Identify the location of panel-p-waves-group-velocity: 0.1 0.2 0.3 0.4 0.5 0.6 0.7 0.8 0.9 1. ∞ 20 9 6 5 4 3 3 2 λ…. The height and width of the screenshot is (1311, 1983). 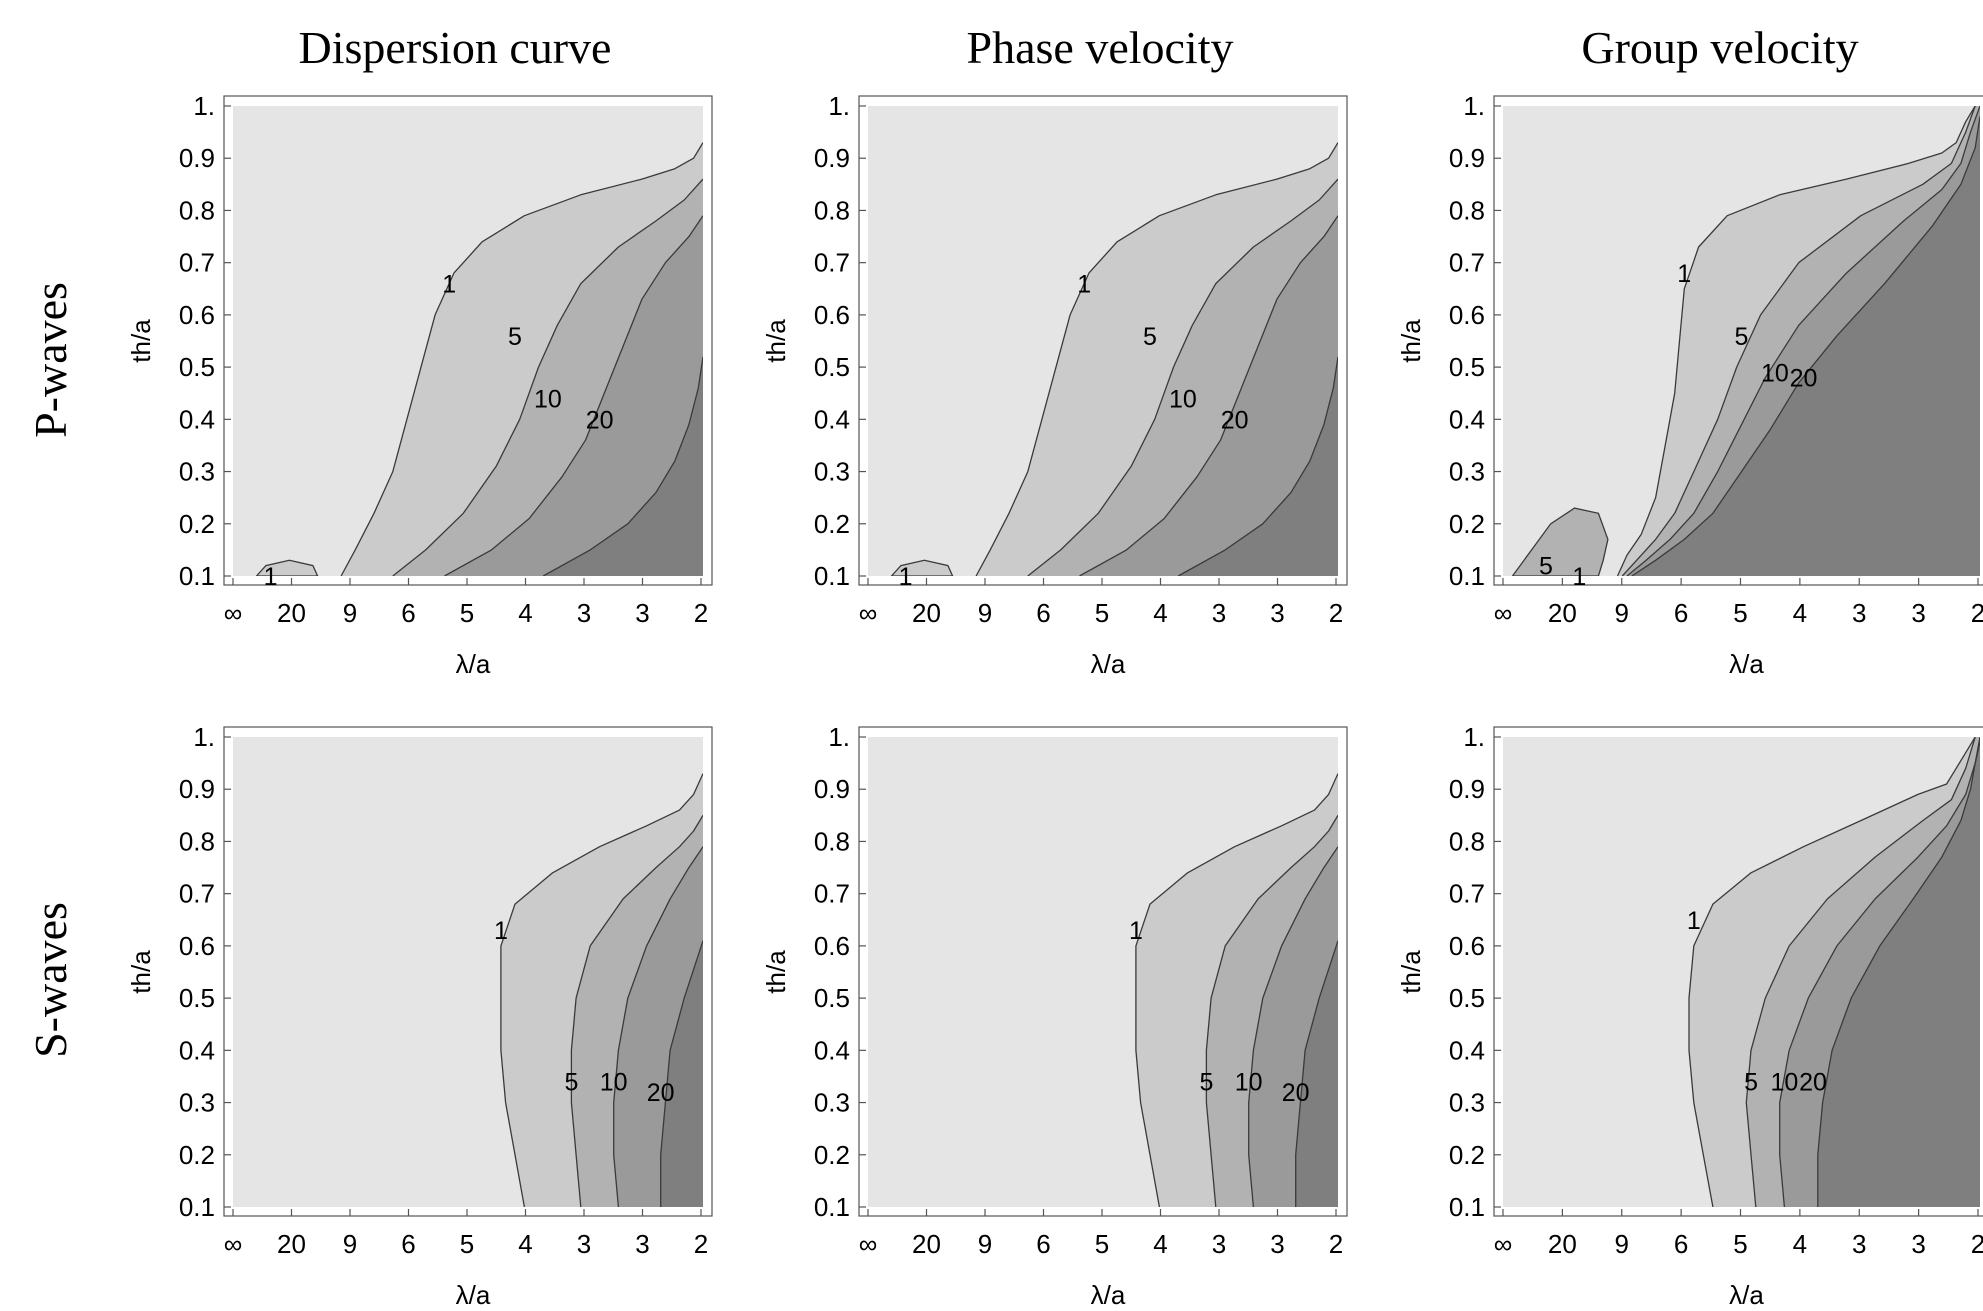
(1689, 385).